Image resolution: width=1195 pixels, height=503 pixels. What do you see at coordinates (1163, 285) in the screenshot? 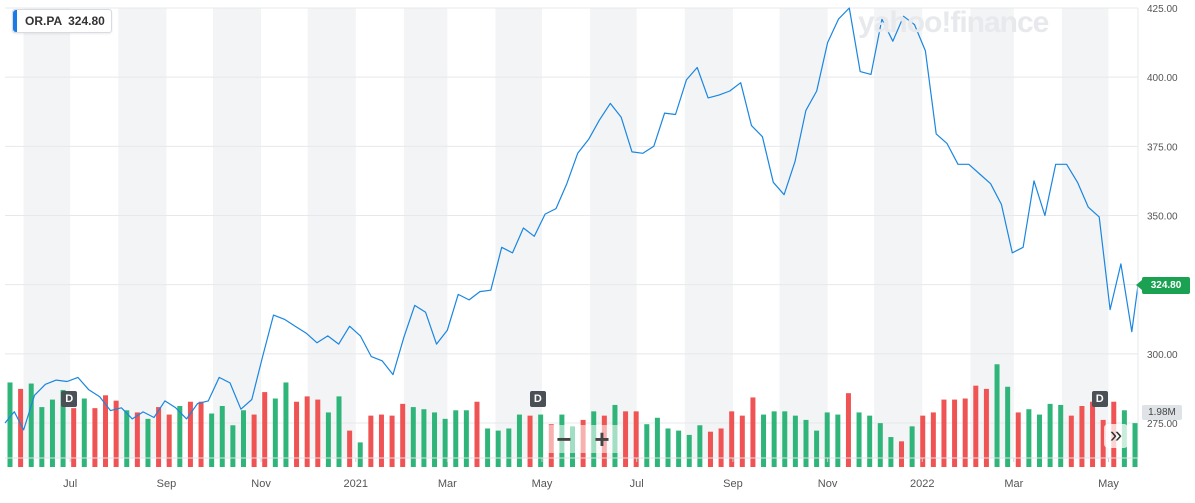
I see `last-price-badge: 324.80` at bounding box center [1163, 285].